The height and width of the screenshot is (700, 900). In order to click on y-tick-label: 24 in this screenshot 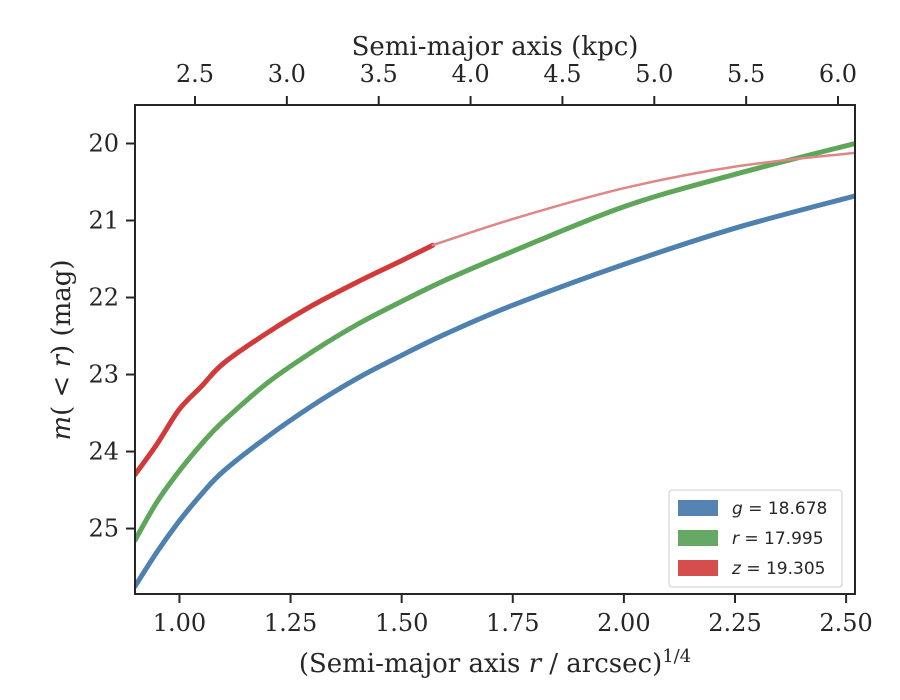, I will do `click(103, 452)`.